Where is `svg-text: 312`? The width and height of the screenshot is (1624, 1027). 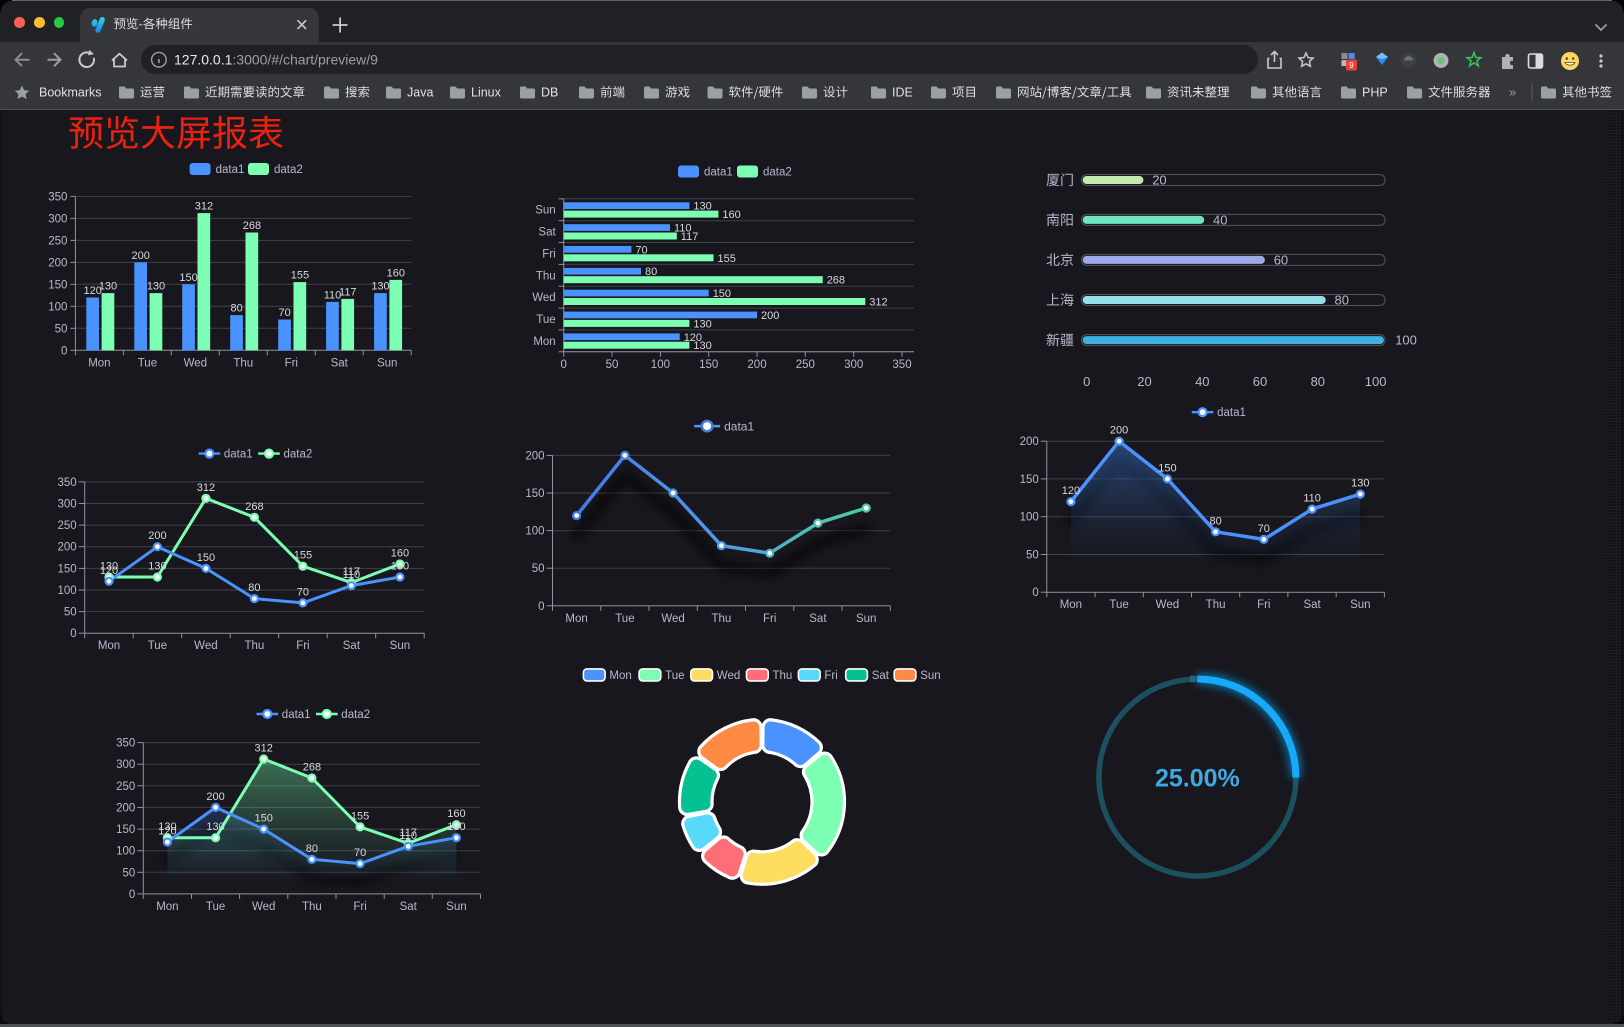
svg-text: 312 is located at coordinates (206, 488).